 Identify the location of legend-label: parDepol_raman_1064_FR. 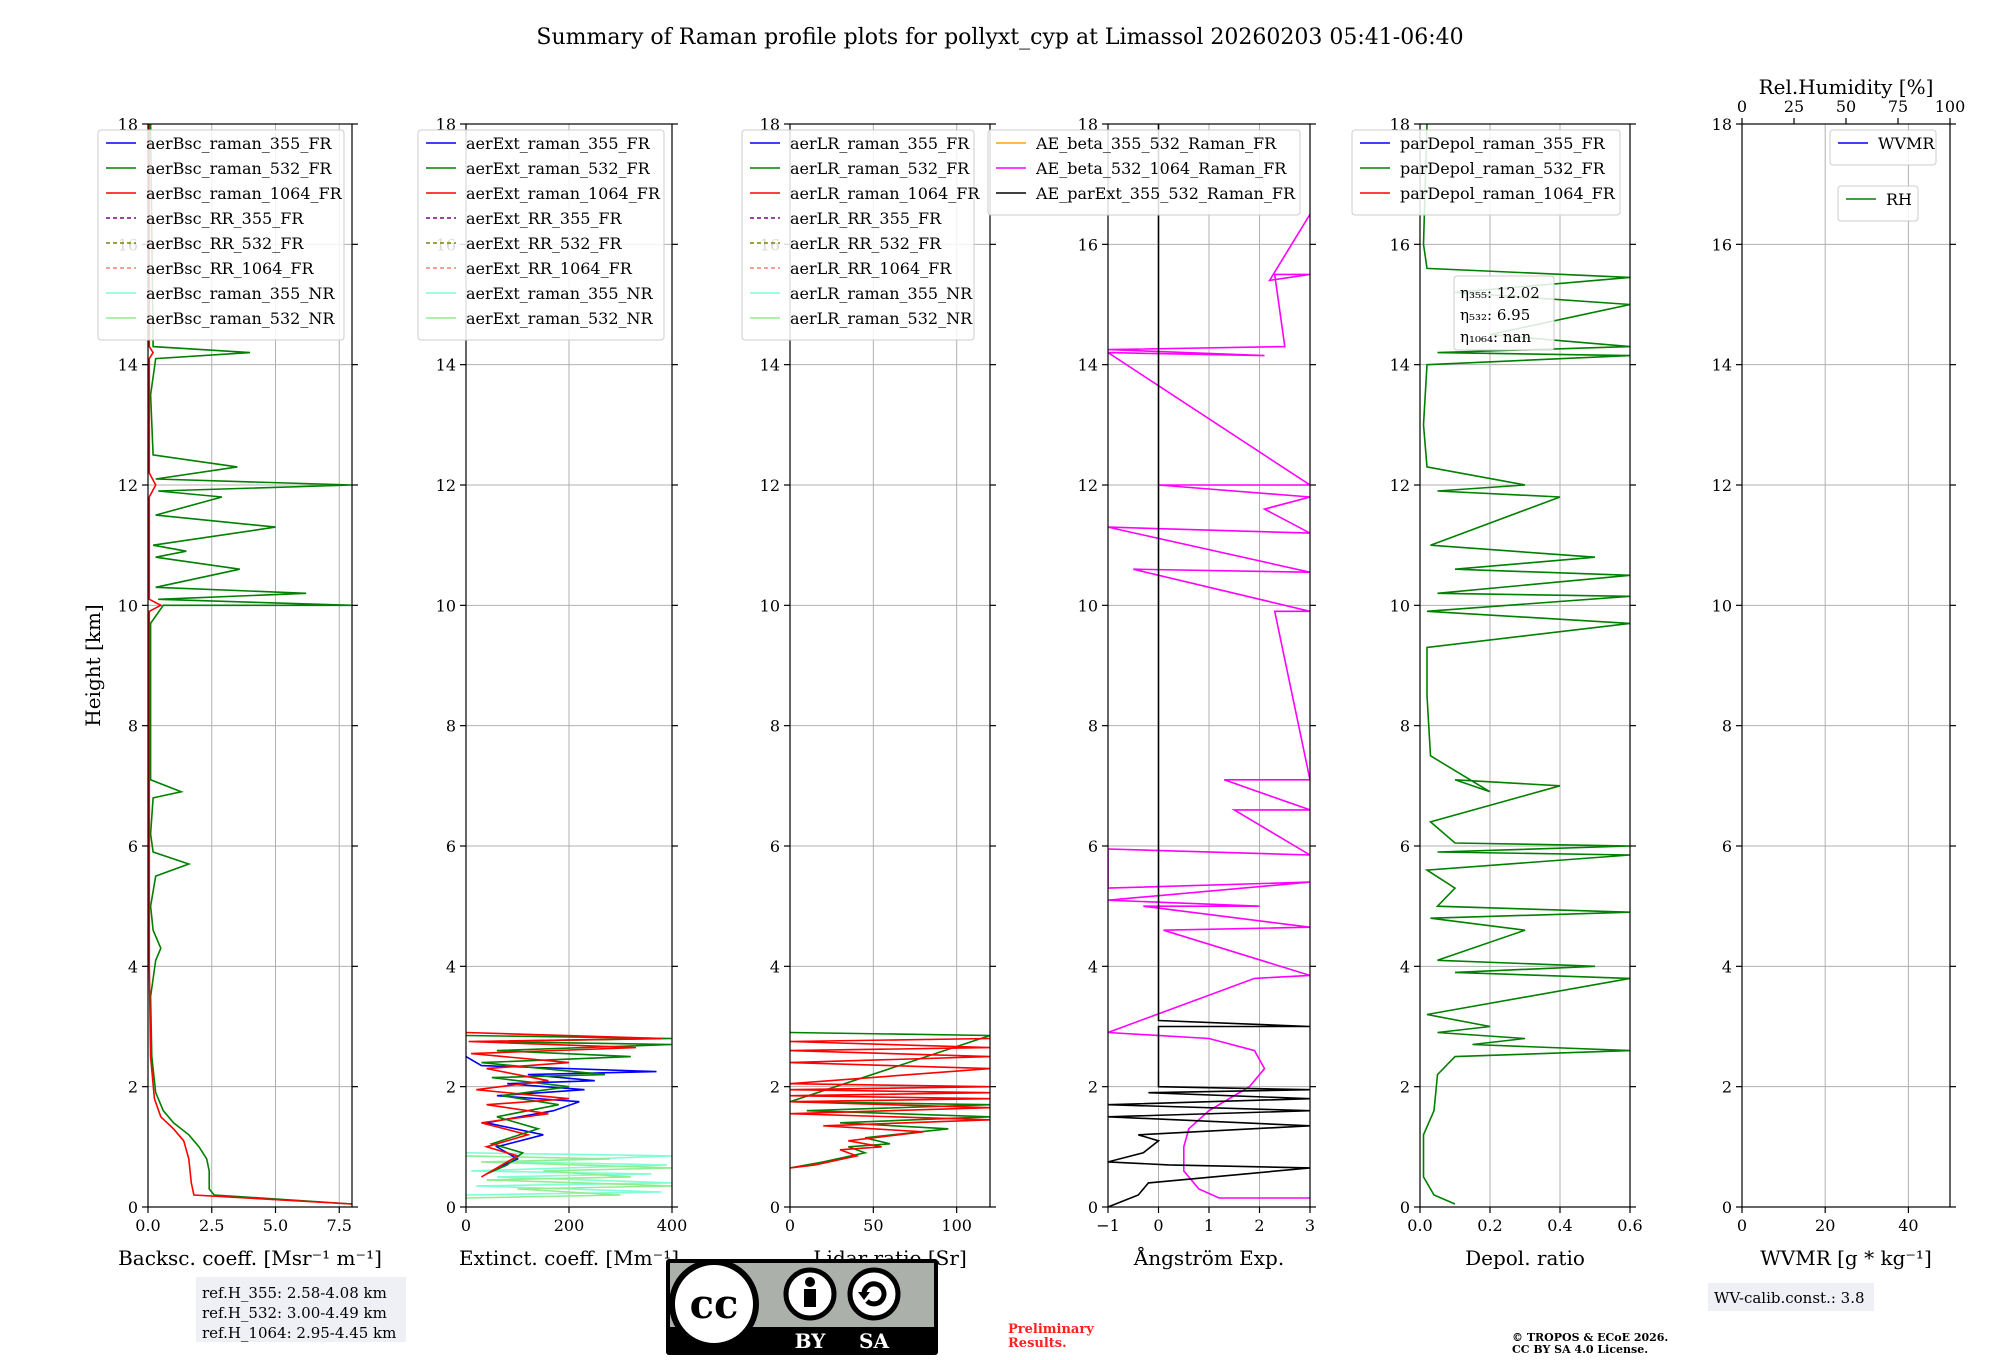
(1508, 193).